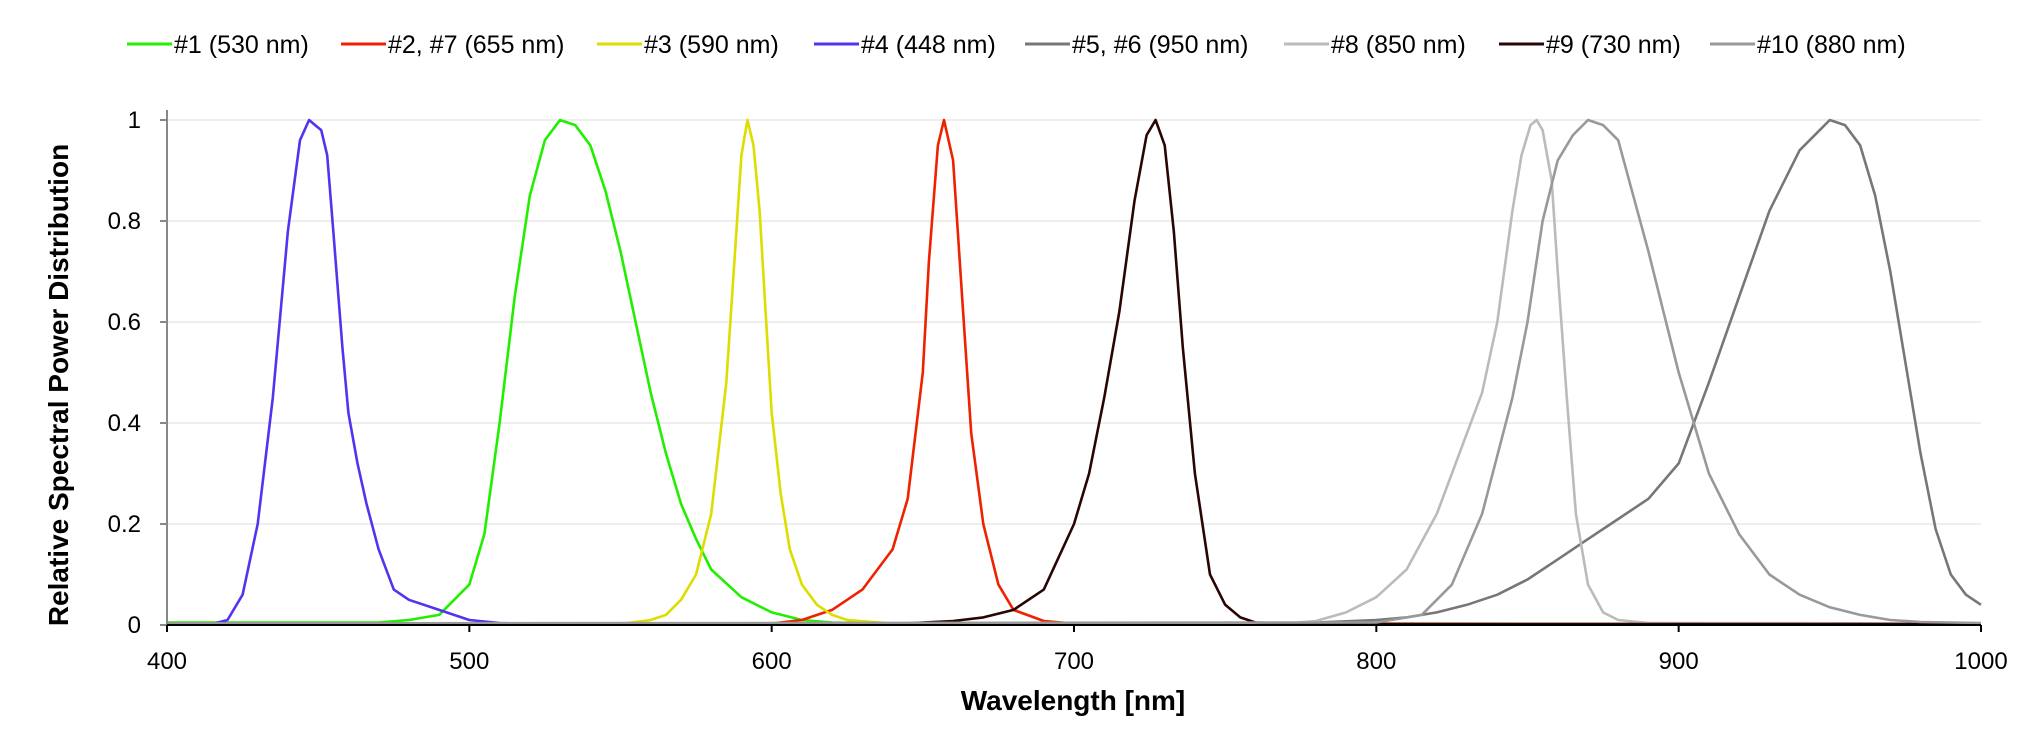 The image size is (2027, 738). I want to click on legend-item: #3 (590 nm), so click(688, 45).